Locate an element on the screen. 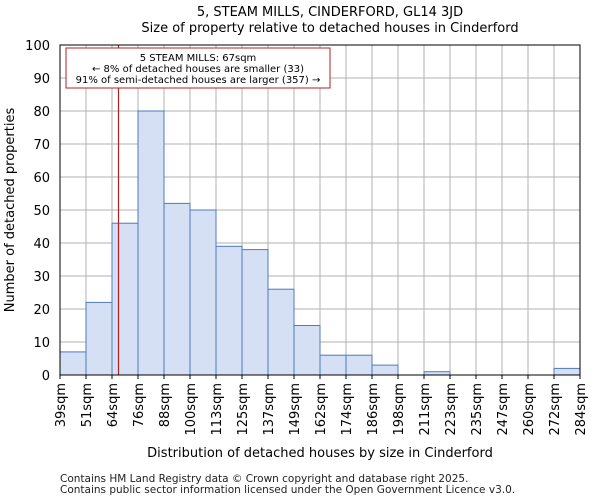 Image resolution: width=600 pixels, height=500 pixels. y-tick-label: 80 is located at coordinates (41, 112).